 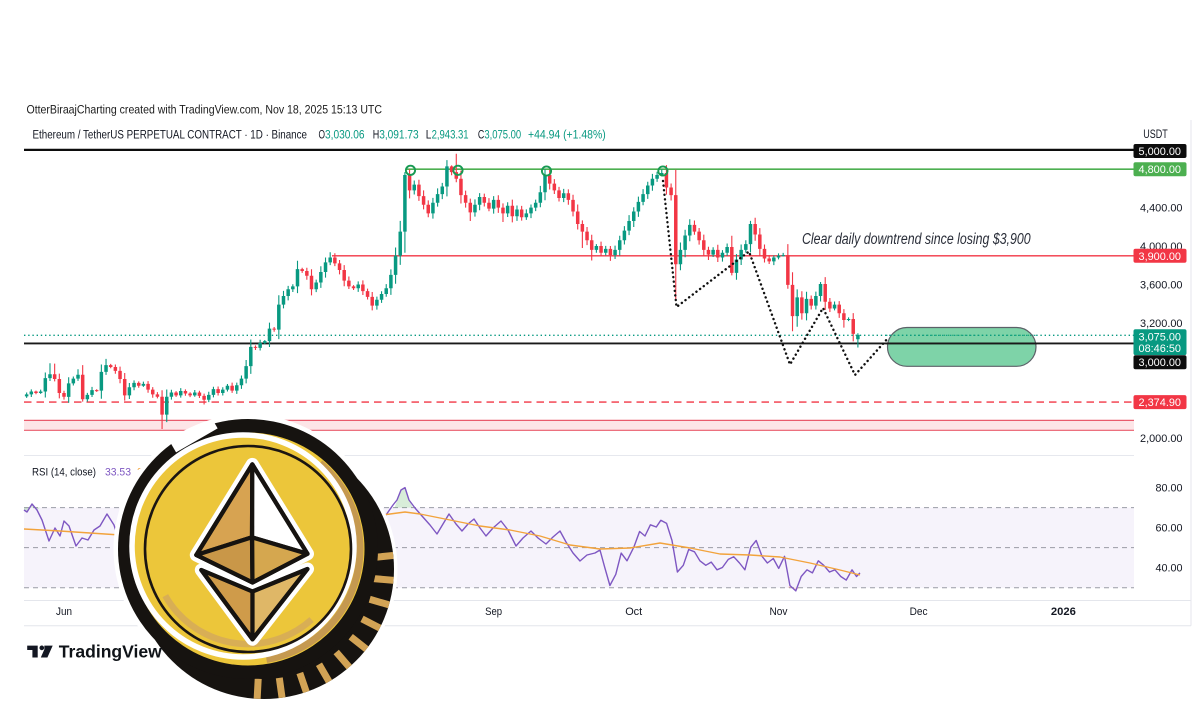 I want to click on svg-text: 3,030.06, so click(x=345, y=134).